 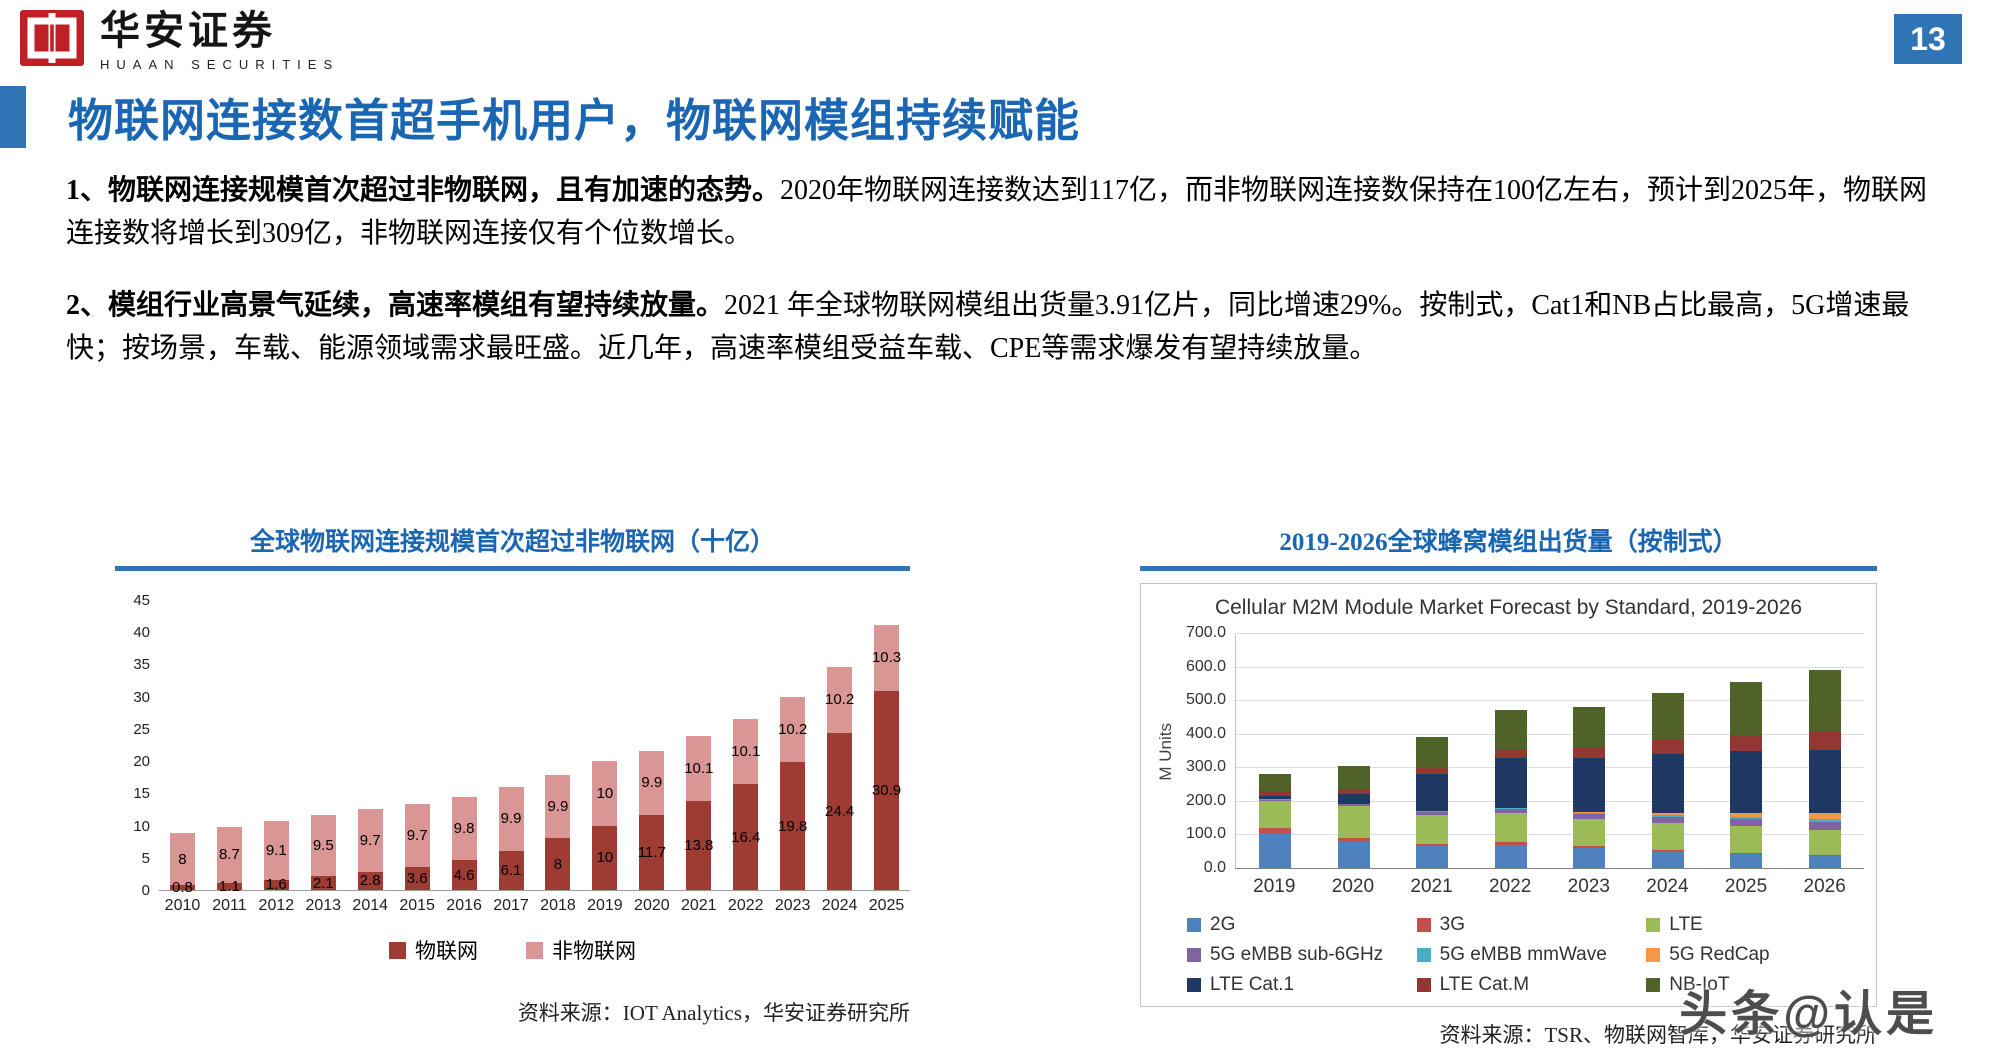 What do you see at coordinates (1510, 886) in the screenshot?
I see `x-tick: 2022` at bounding box center [1510, 886].